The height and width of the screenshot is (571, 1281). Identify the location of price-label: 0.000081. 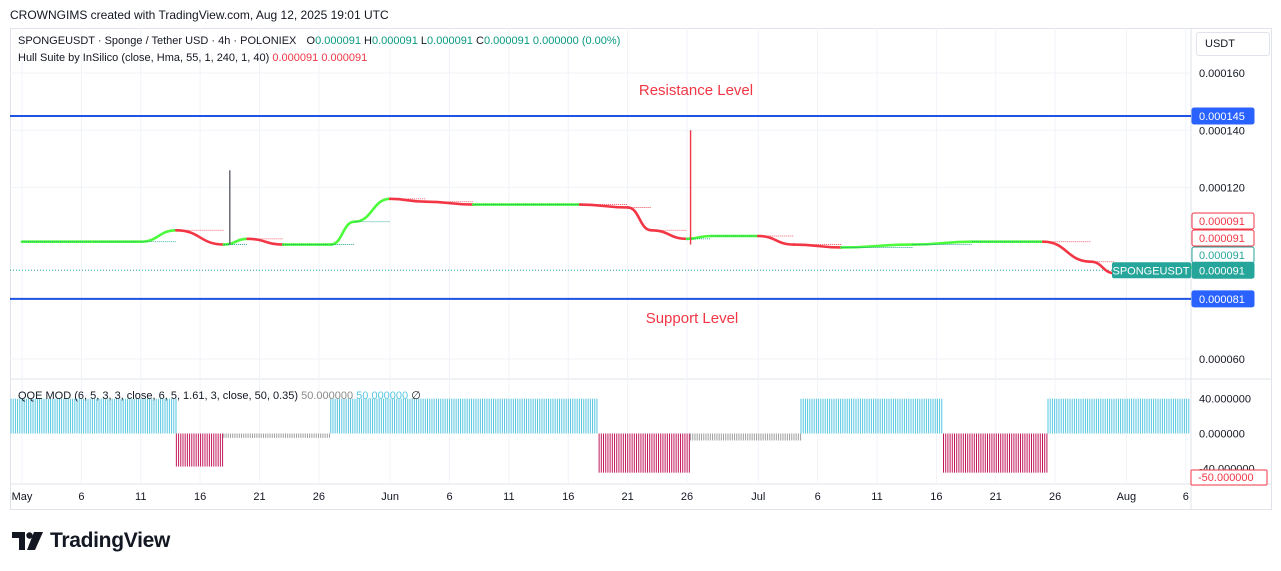
(1222, 300).